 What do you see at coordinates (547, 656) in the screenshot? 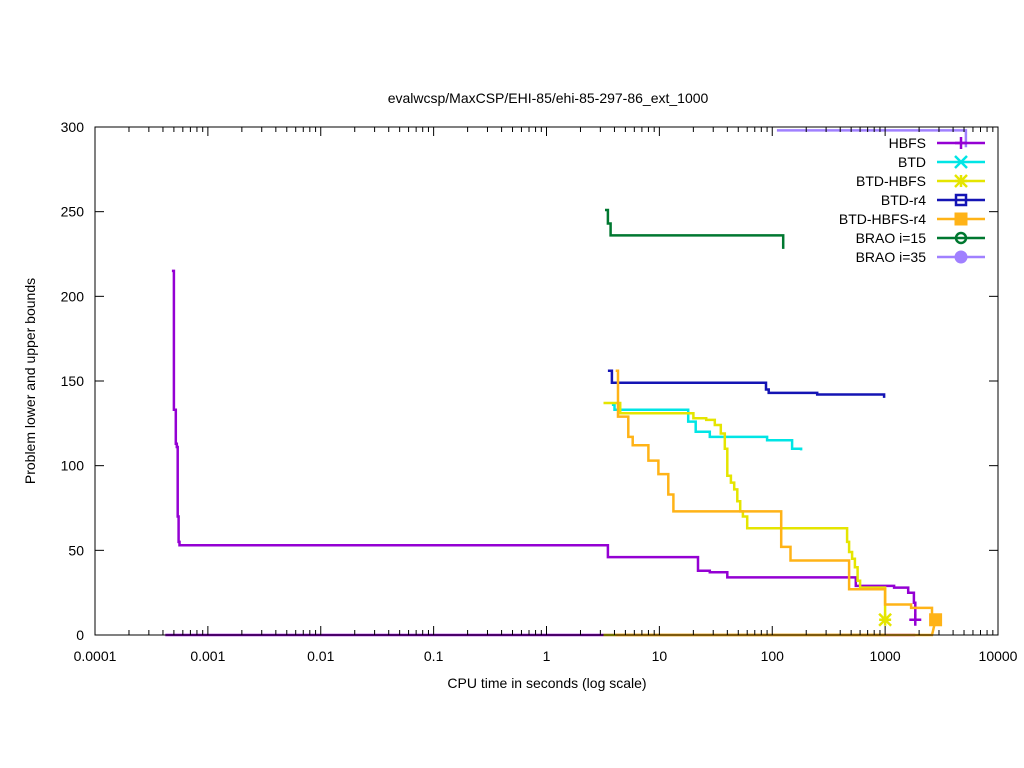
I see `x-tick-label: 1` at bounding box center [547, 656].